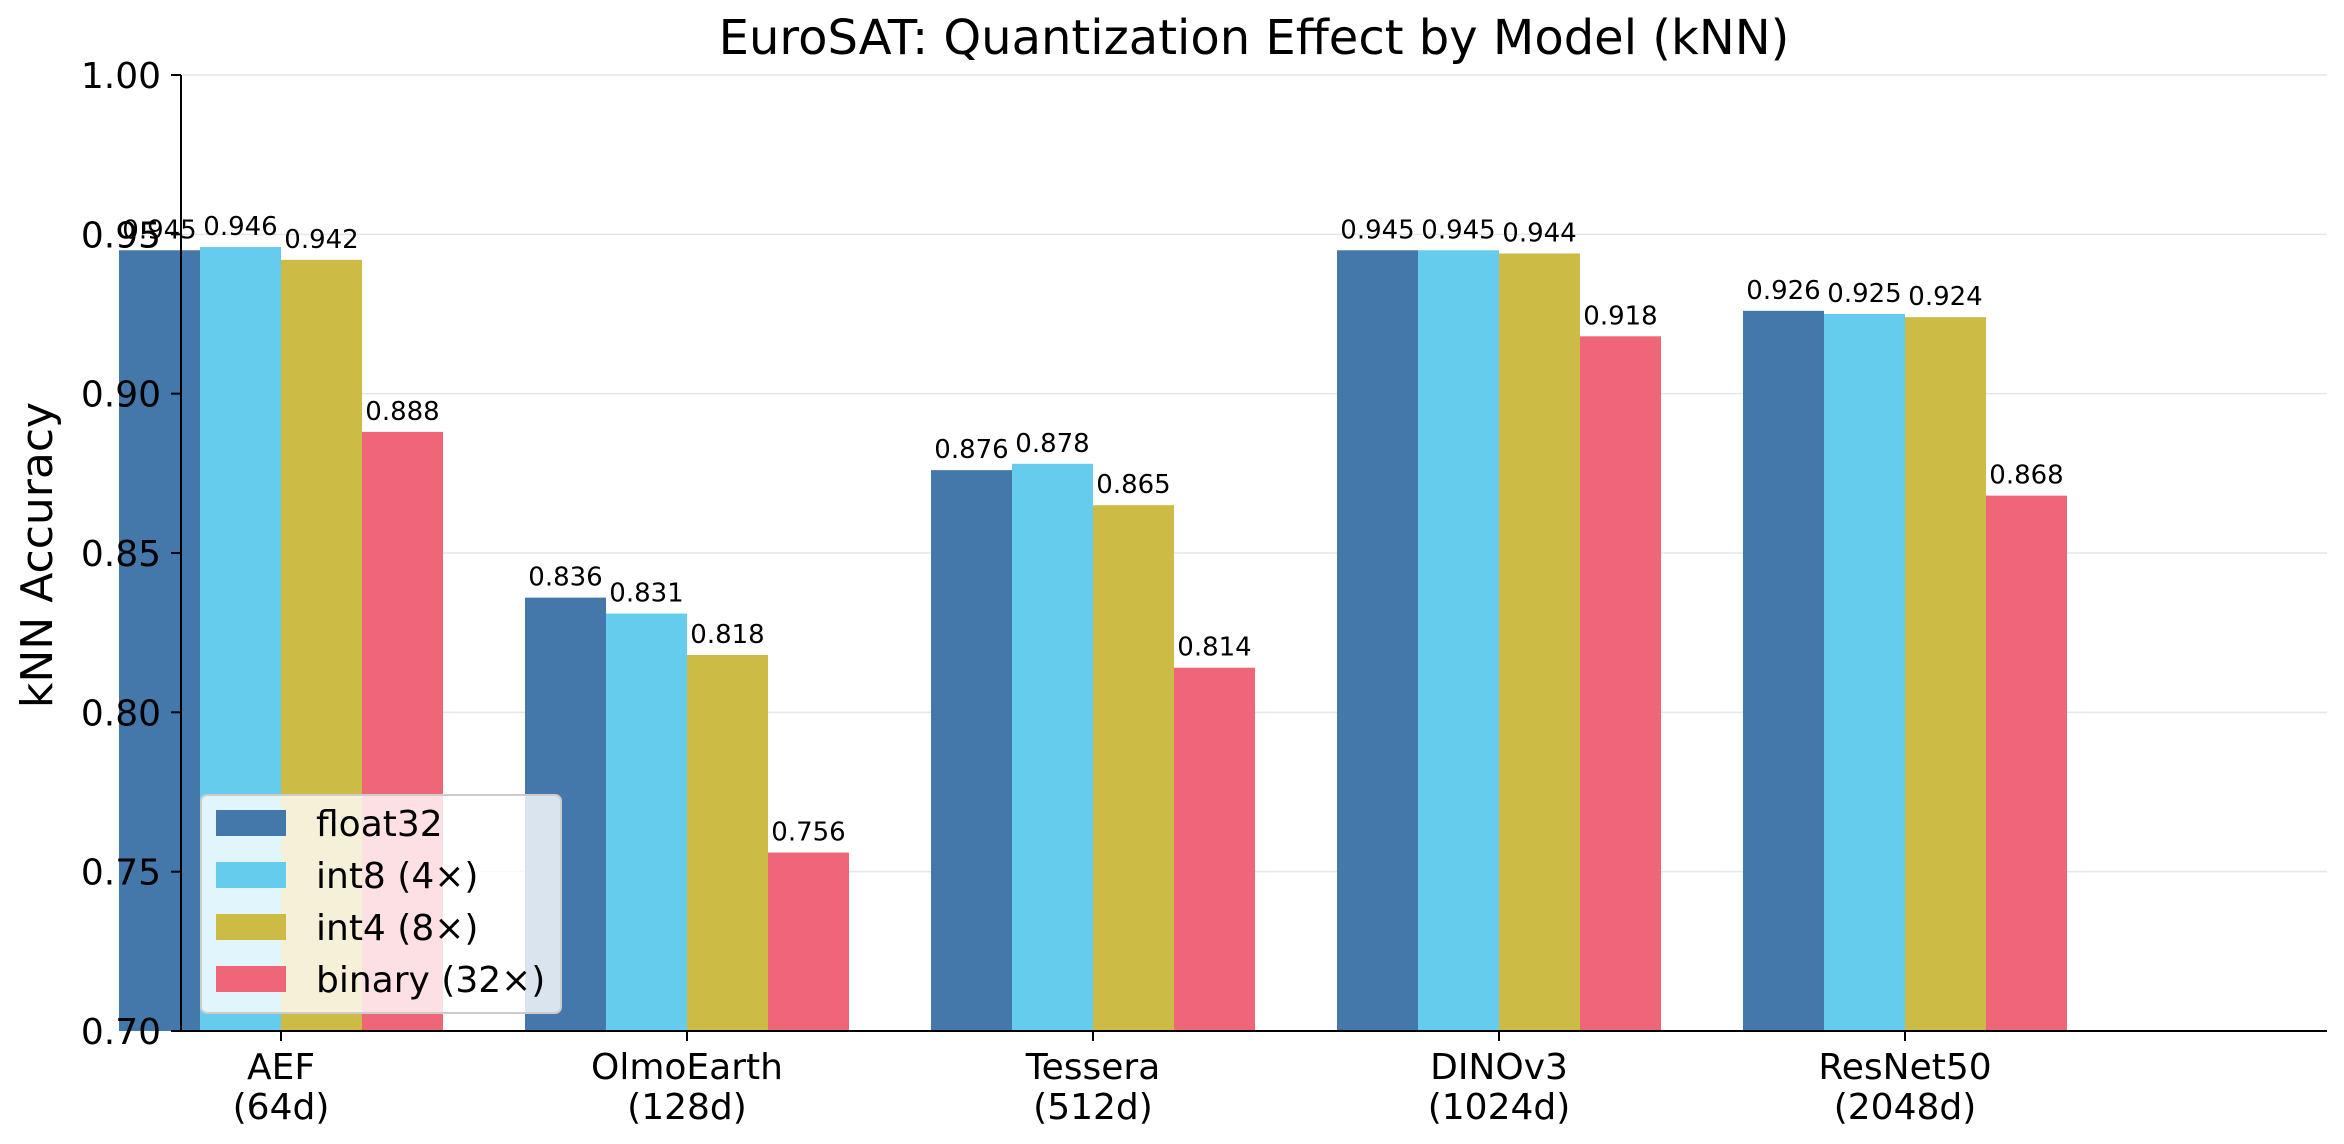 The height and width of the screenshot is (1144, 2344). I want to click on legend-label: int8 (4×), so click(397, 876).